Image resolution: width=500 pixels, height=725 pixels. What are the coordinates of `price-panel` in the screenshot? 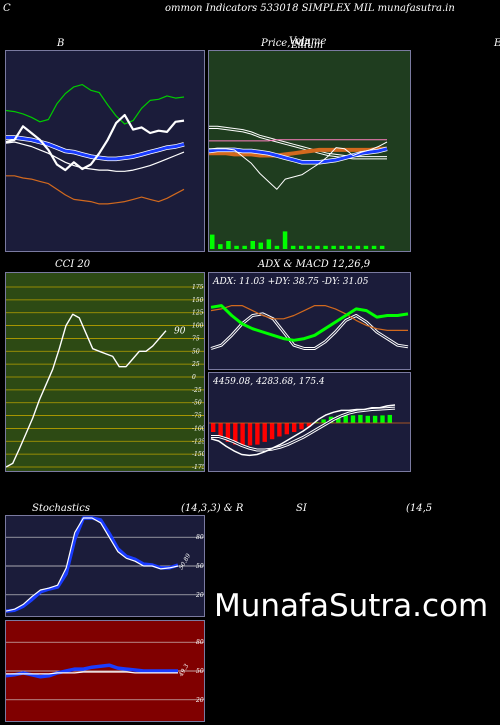 It's located at (309, 151).